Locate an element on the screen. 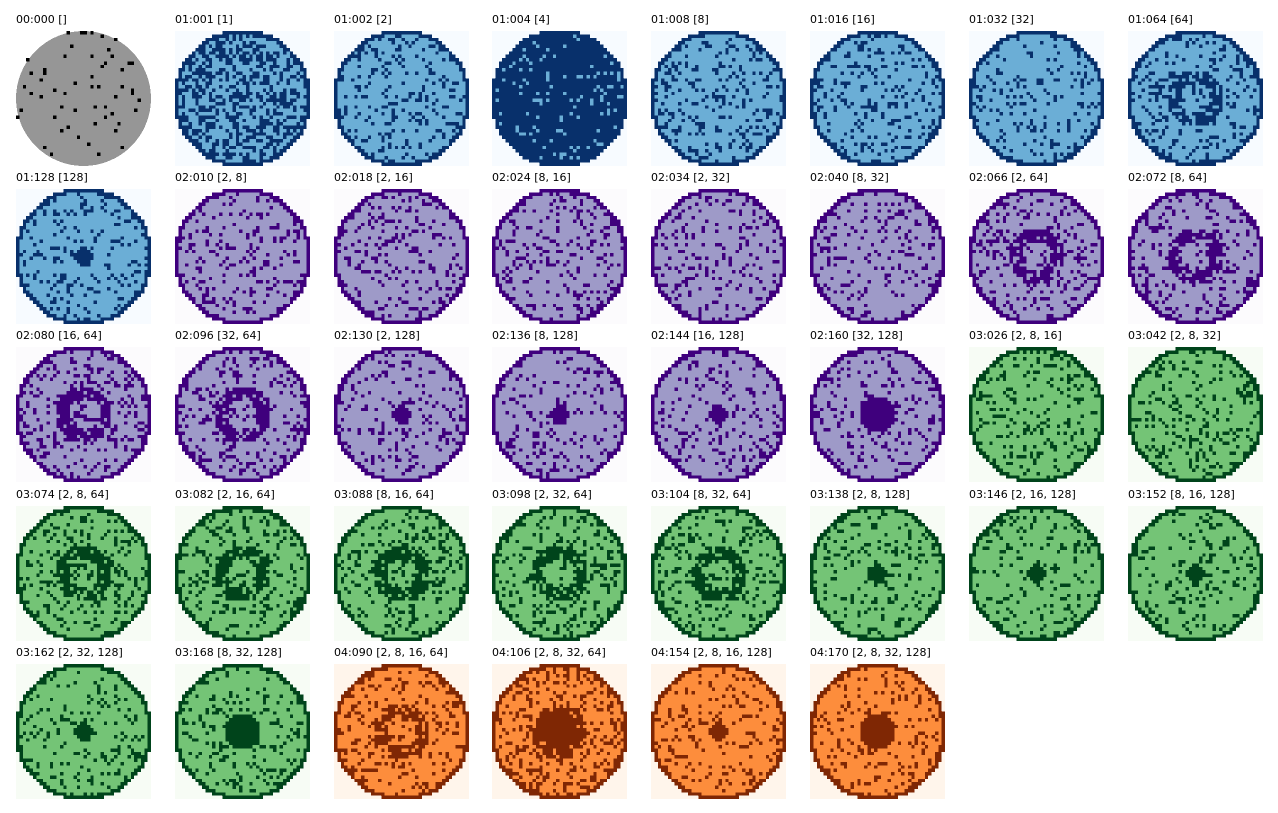 The width and height of the screenshot is (1278, 813). panel-cell: 02:160 [32, 128] is located at coordinates (886, 405).